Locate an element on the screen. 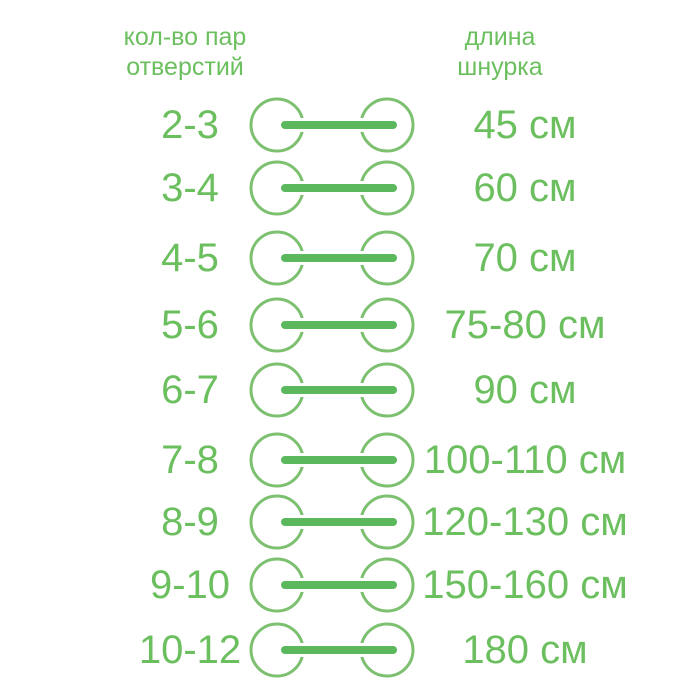 The image size is (700, 700). hole-pairs: 8-9 is located at coordinates (190, 522).